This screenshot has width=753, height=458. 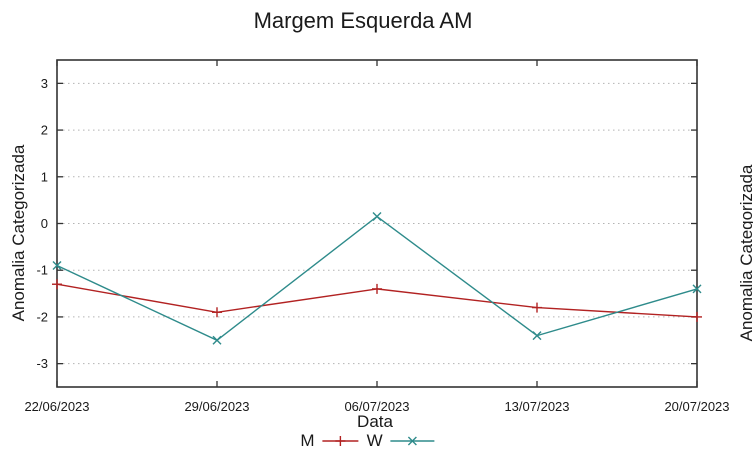 I want to click on series-M, so click(x=377, y=300).